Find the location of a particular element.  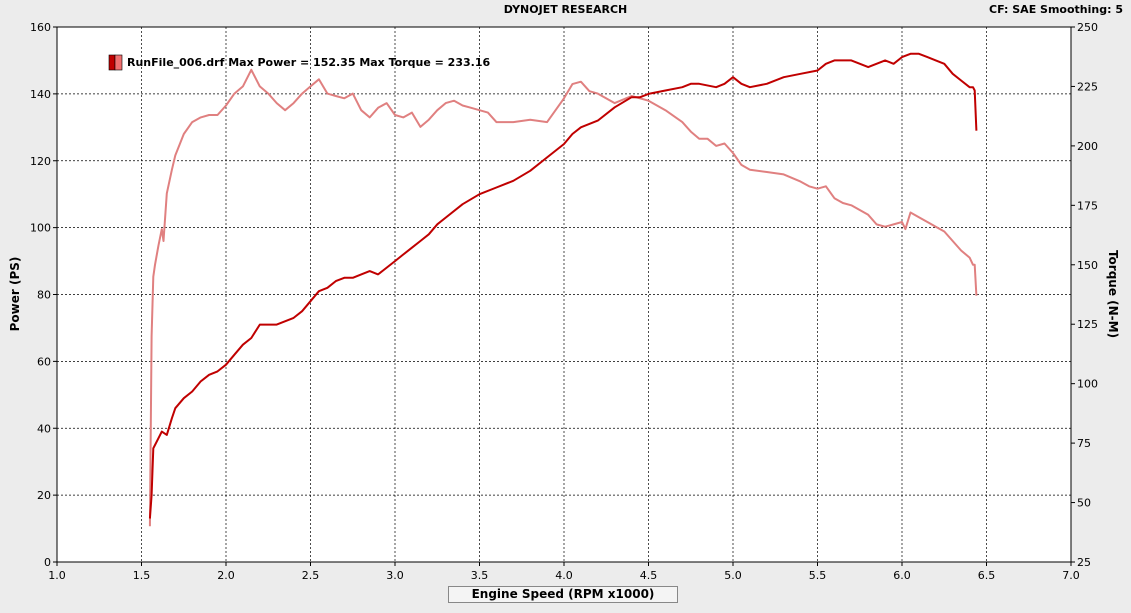

y2-tick-label: 150 is located at coordinates (1087, 265).